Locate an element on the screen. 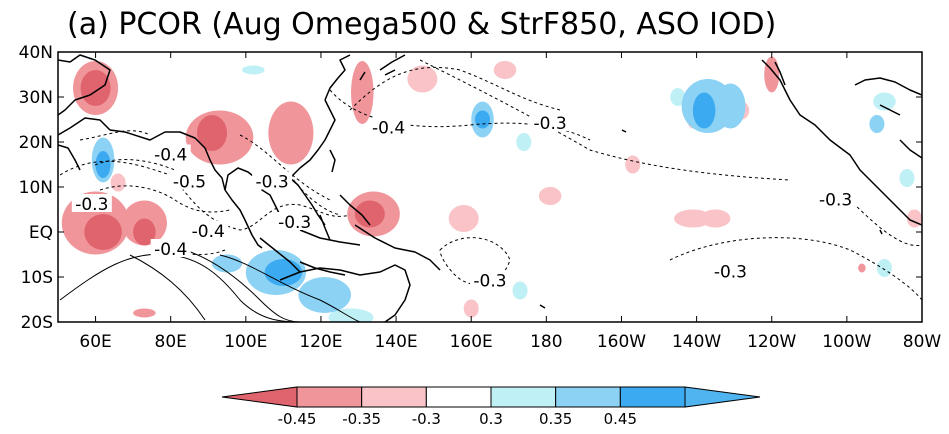 The width and height of the screenshot is (949, 434). colorbar-label: 0.45 is located at coordinates (620, 419).